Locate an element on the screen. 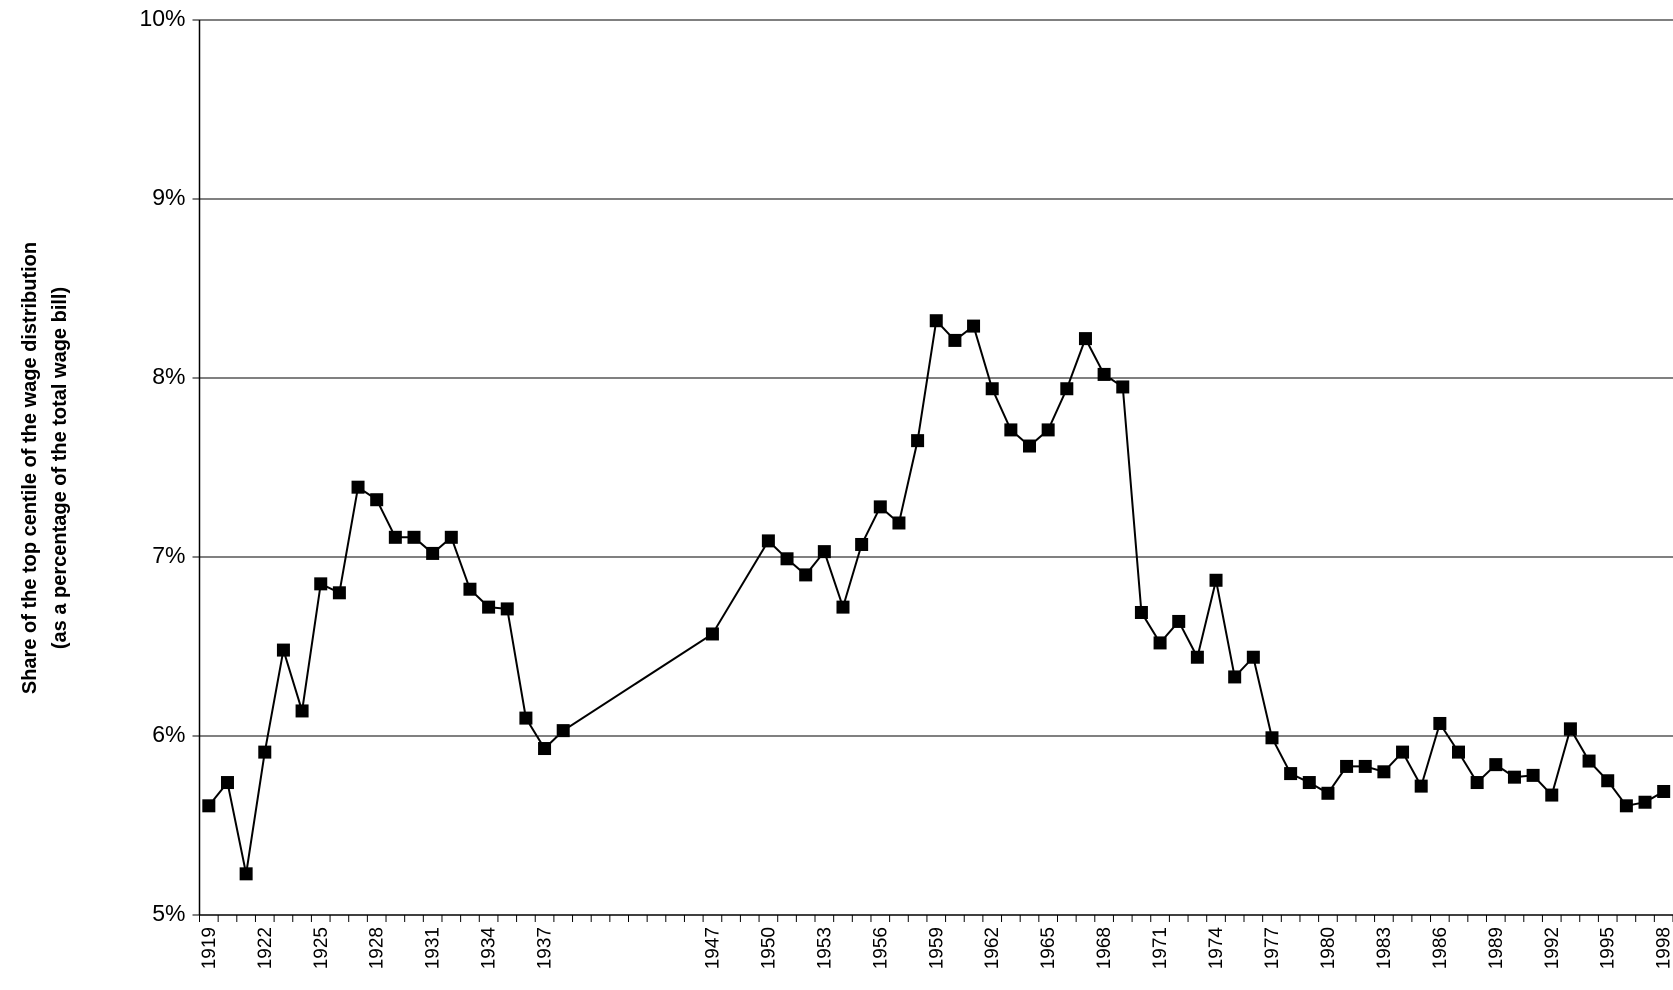  x-tick-label: 1971 is located at coordinates (1160, 948).